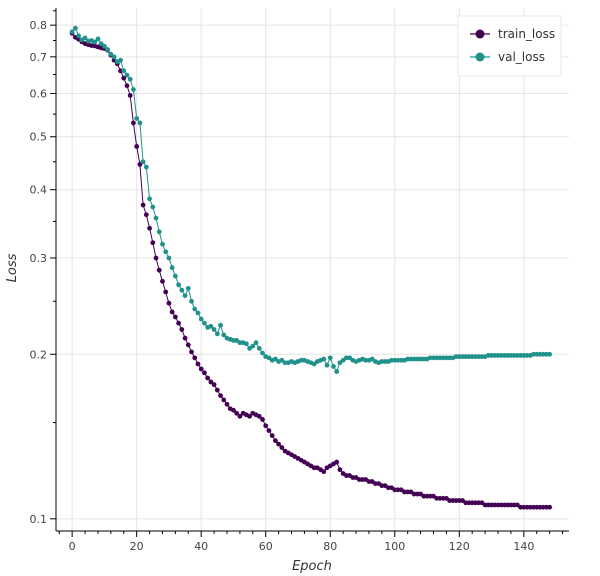  Describe the element at coordinates (507, 57) in the screenshot. I see `legend-item-val_loss: val_loss` at that location.